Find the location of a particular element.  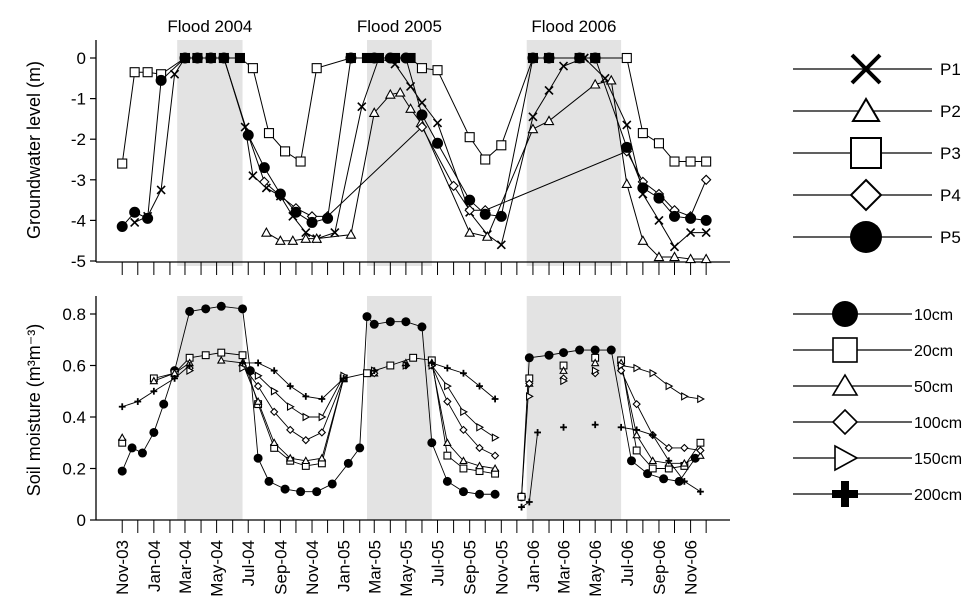

series-line-50cm is located at coordinates (660, 413).